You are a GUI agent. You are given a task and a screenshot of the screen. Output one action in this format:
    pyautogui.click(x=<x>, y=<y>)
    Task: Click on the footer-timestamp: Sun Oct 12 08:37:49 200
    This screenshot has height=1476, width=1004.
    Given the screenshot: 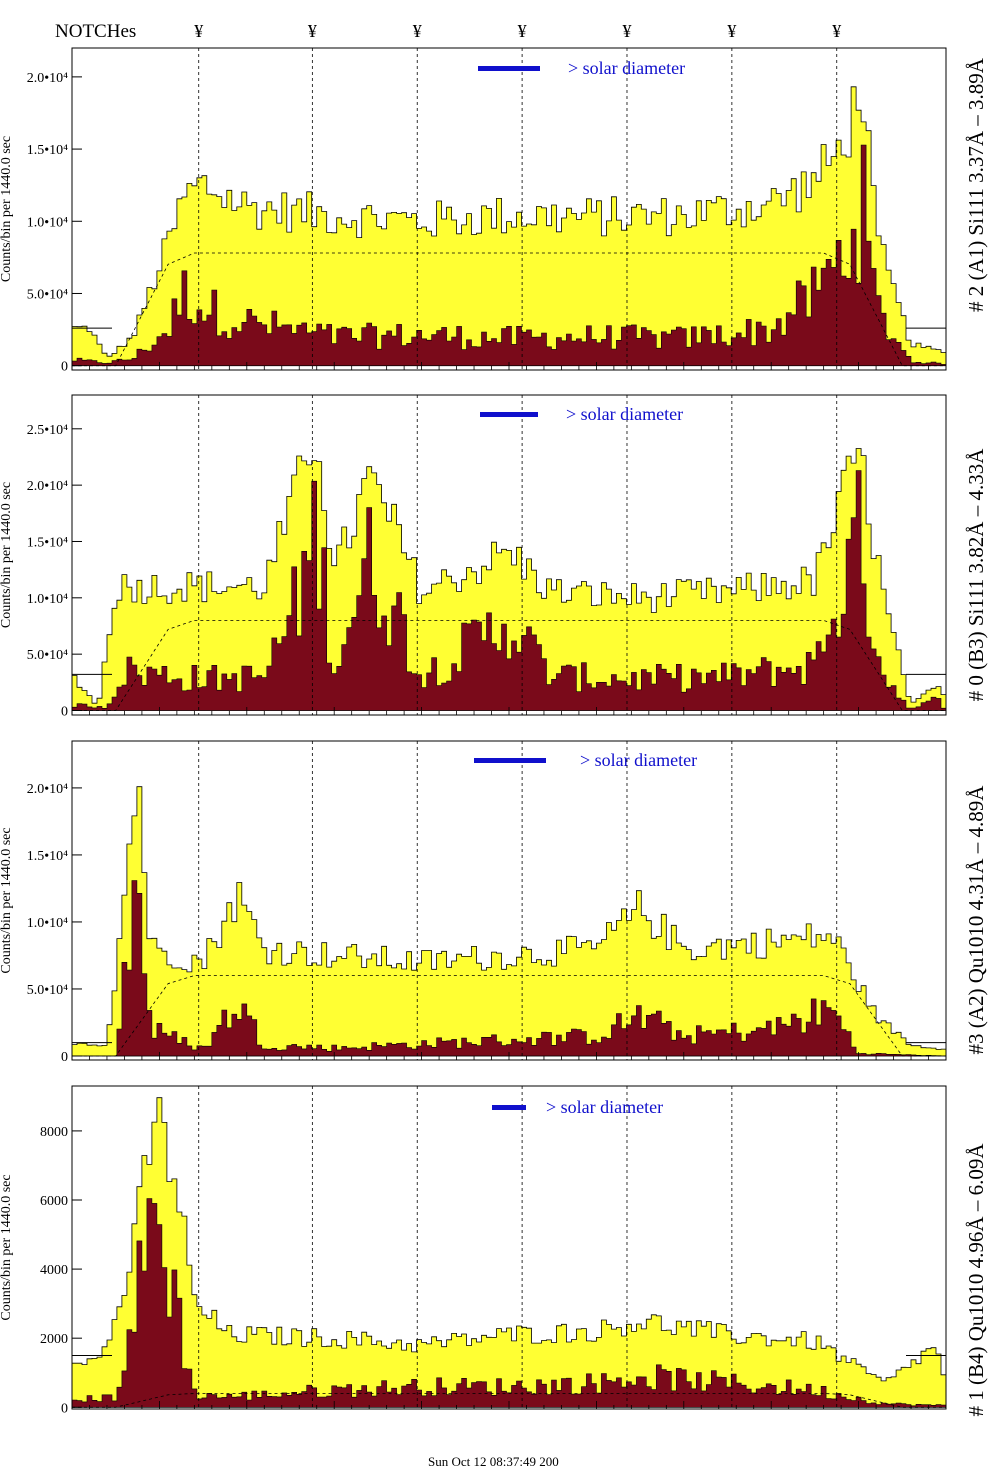 What is the action you would take?
    pyautogui.click(x=493, y=1461)
    